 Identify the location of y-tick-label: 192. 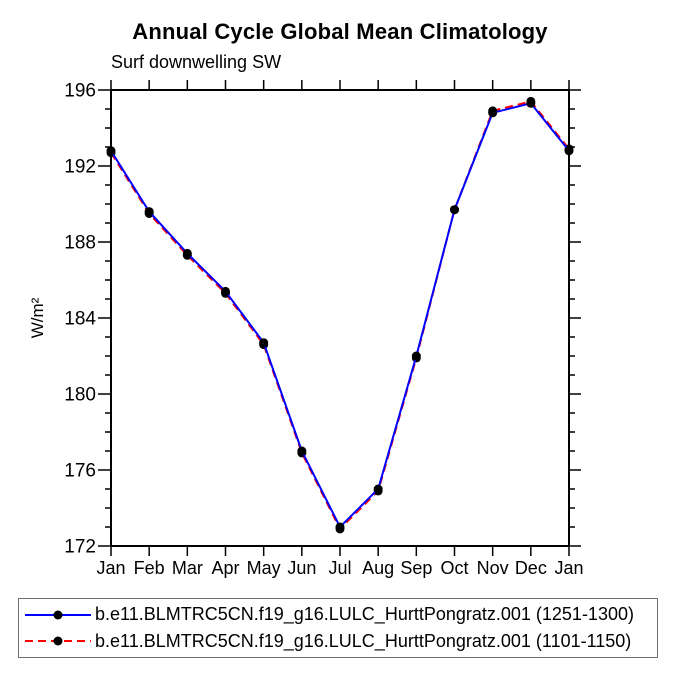
(80, 167).